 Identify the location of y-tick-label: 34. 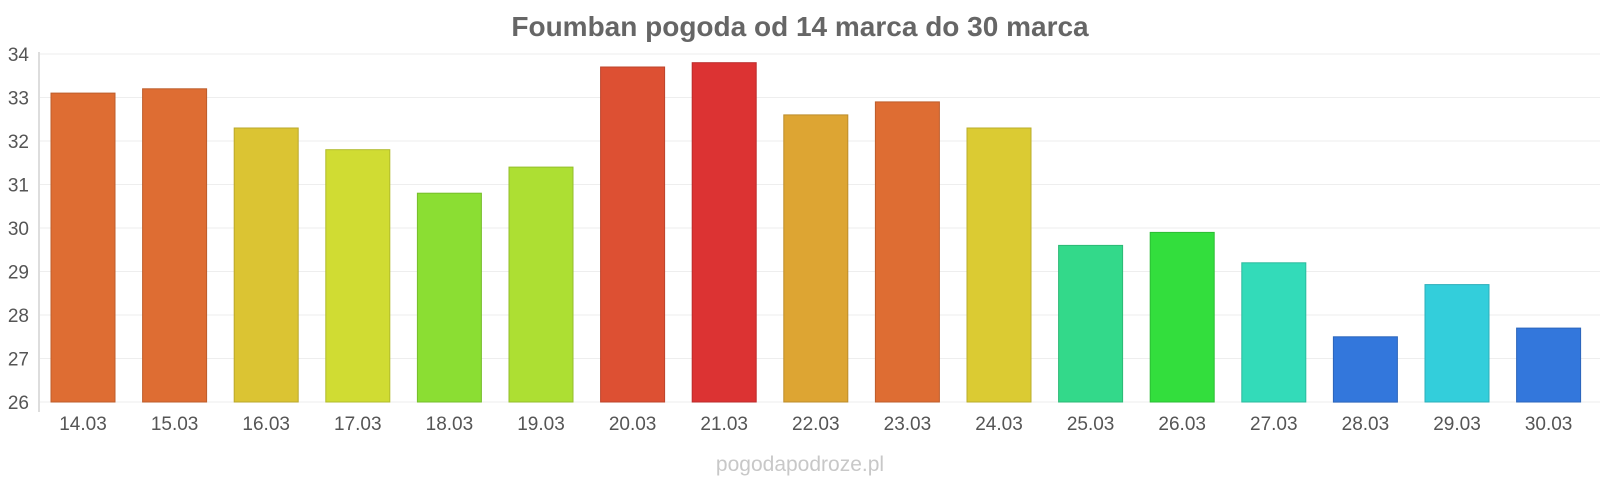
(19, 55).